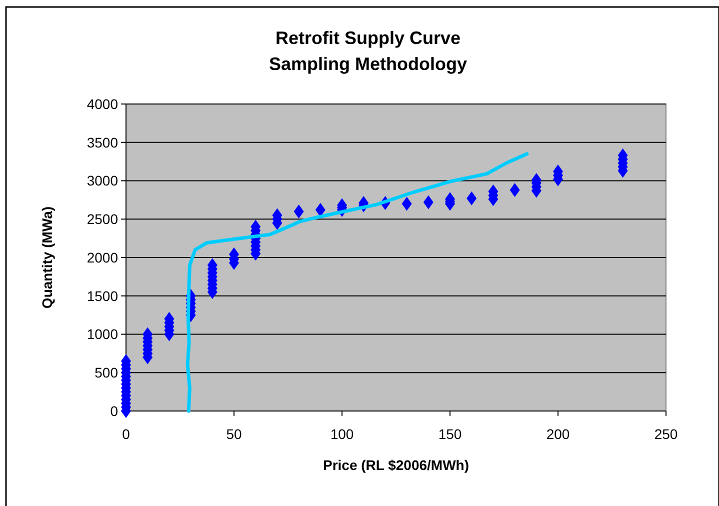  What do you see at coordinates (234, 434) in the screenshot?
I see `x-tick-label: 50` at bounding box center [234, 434].